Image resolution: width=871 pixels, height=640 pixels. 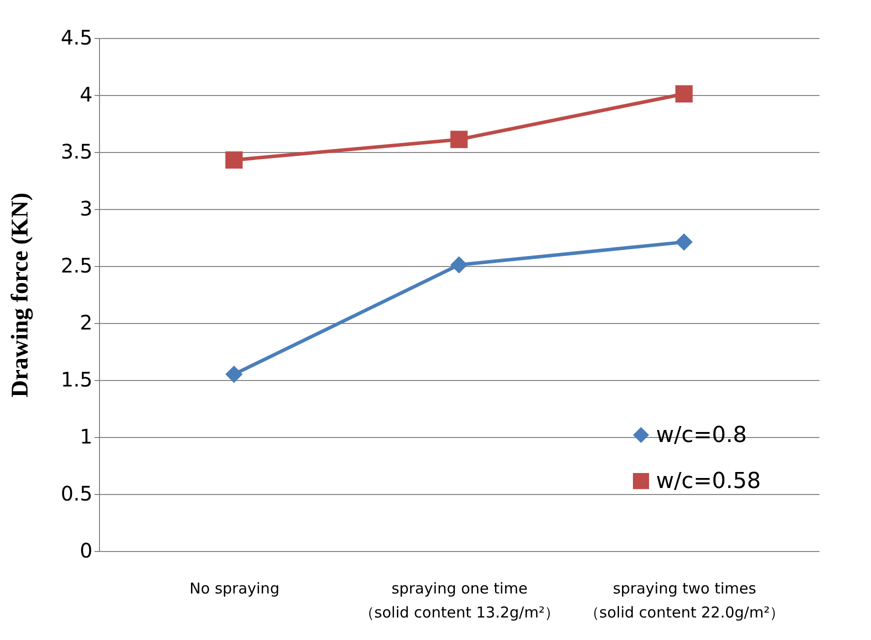 What do you see at coordinates (86, 322) in the screenshot?
I see `y-tick-label: 2` at bounding box center [86, 322].